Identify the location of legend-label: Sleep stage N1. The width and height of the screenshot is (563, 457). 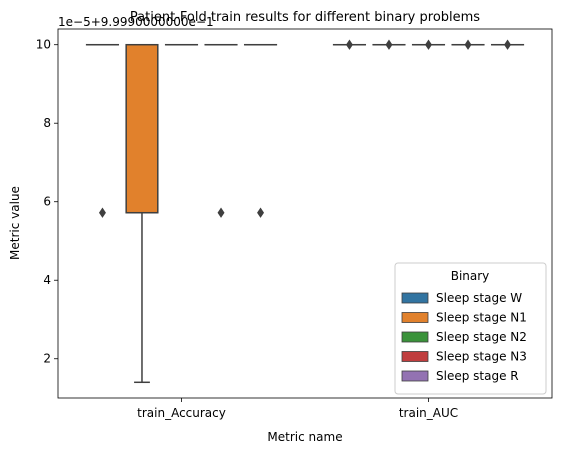
(481, 318).